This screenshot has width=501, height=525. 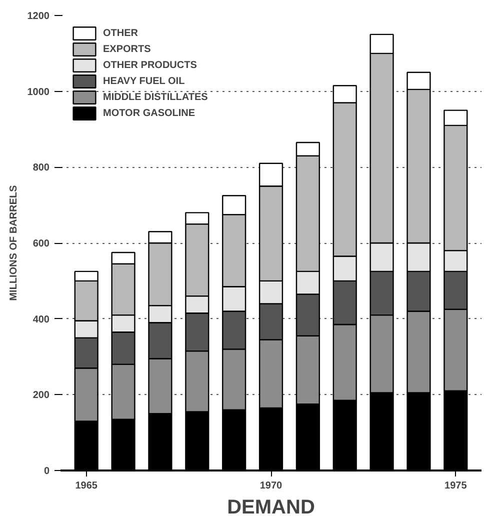 What do you see at coordinates (47, 471) in the screenshot?
I see `y-tick-label: 0` at bounding box center [47, 471].